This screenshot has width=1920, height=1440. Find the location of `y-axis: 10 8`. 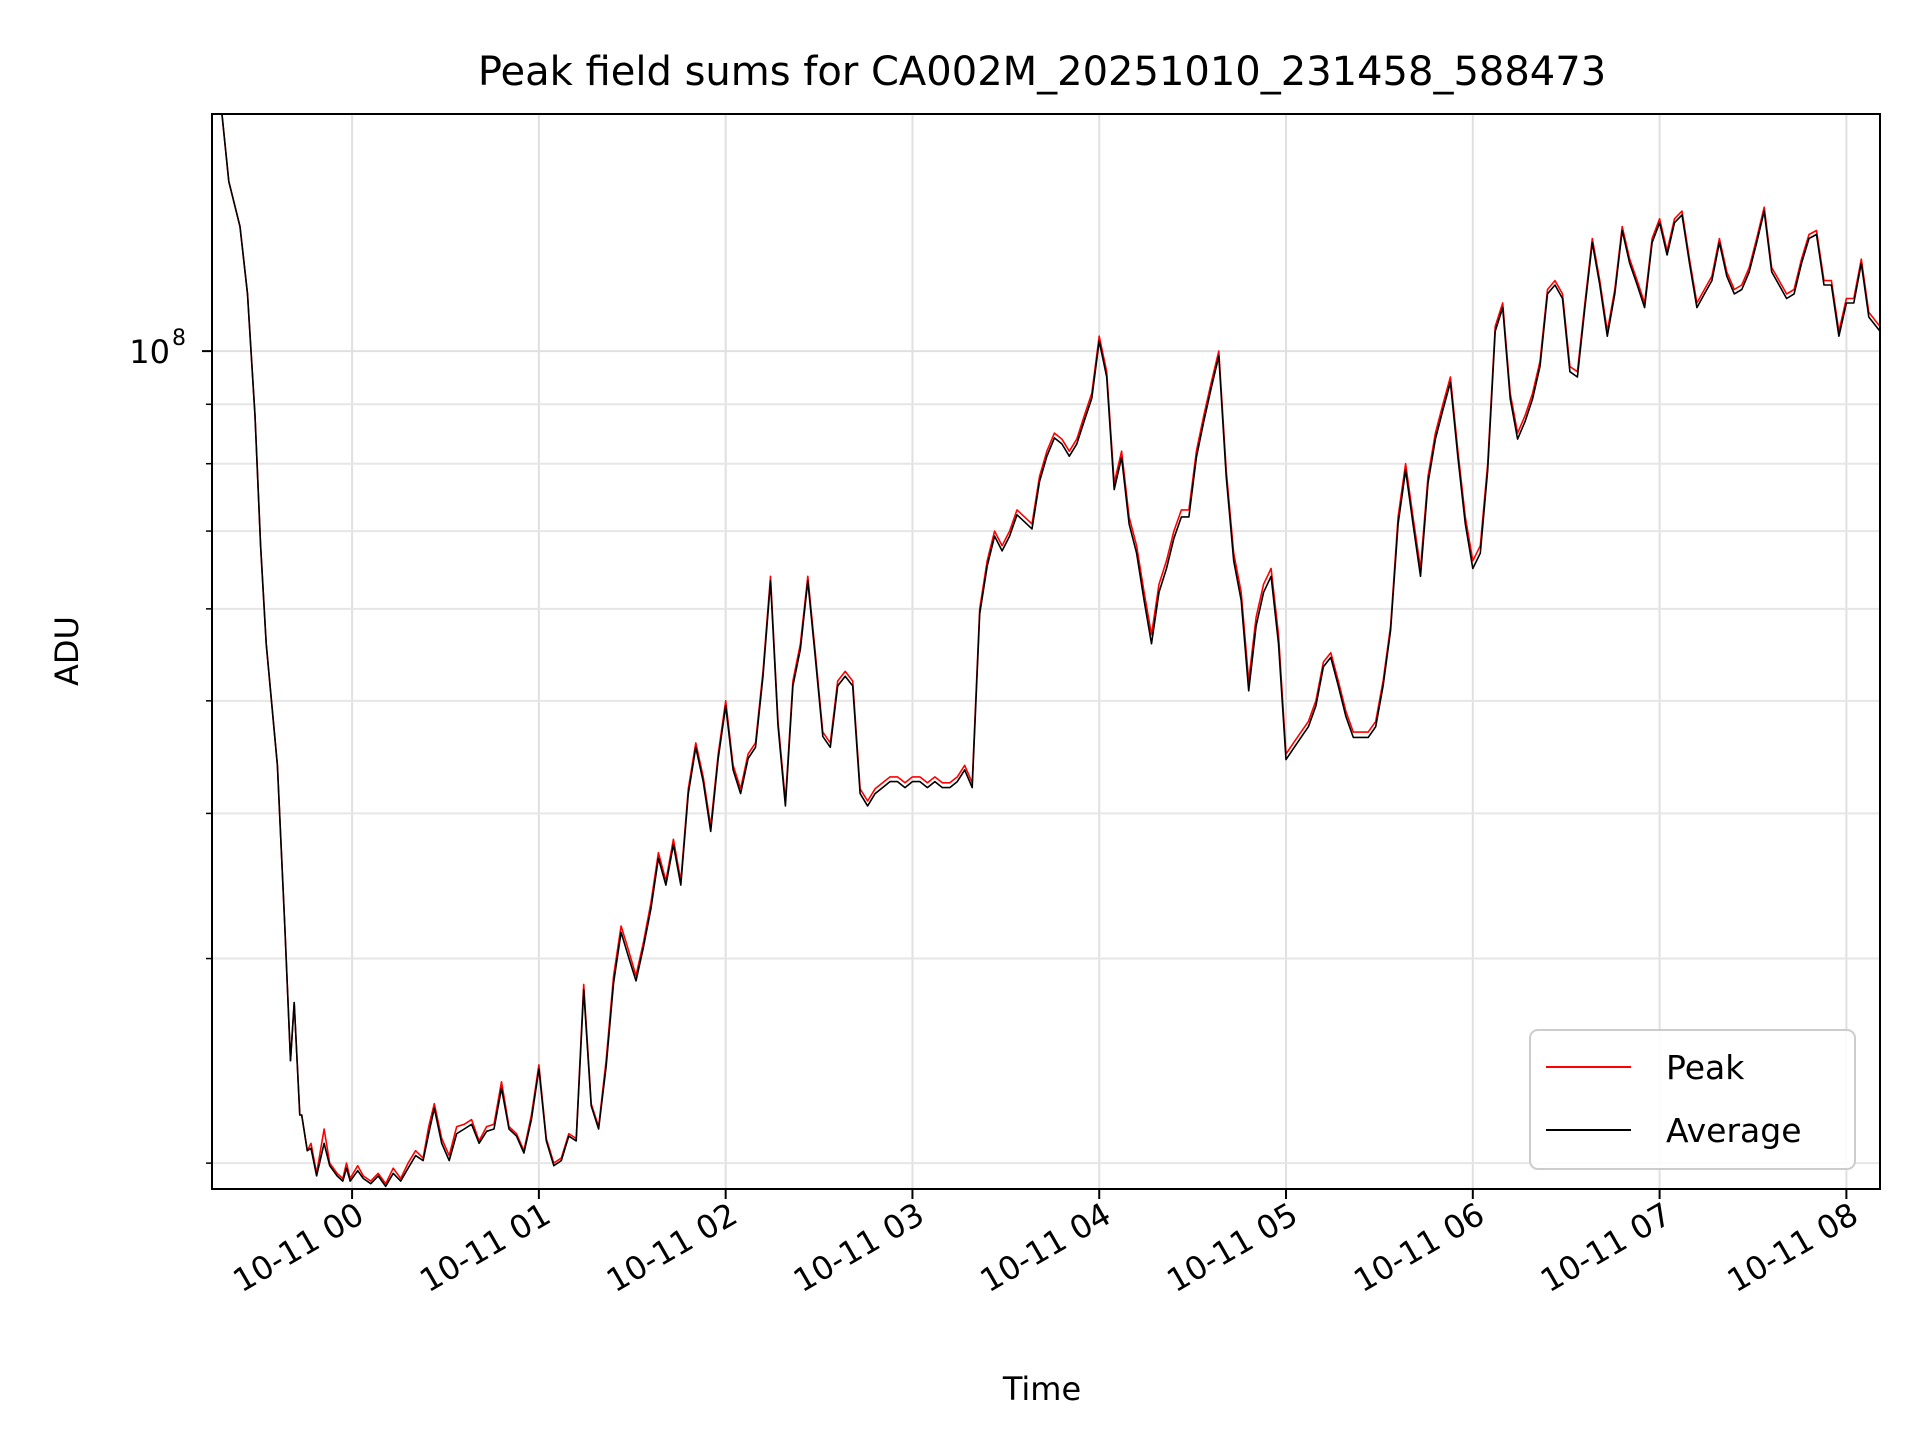

y-axis: 10 8 is located at coordinates (170, 745).